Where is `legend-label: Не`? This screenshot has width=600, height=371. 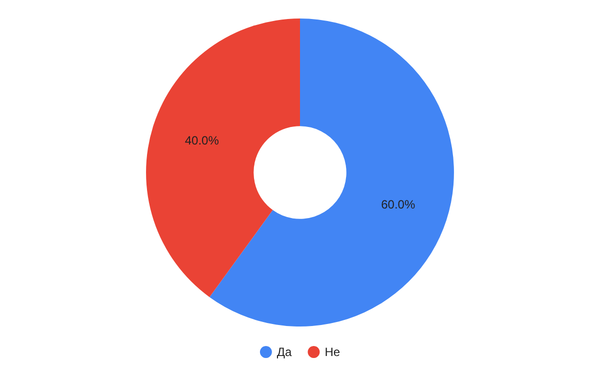
legend-label: Не is located at coordinates (332, 352).